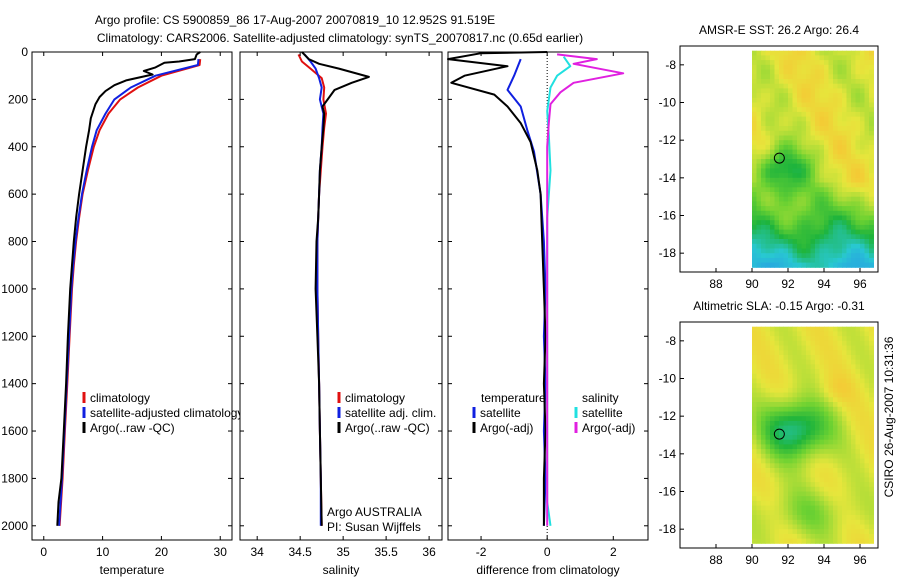 Image resolution: width=900 pixels, height=580 pixels. I want to click on difference-xtick-label-0: -2, so click(481, 552).